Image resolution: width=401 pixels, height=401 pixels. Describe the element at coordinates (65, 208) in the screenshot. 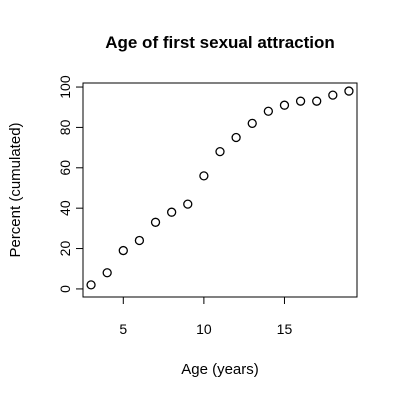

I see `y-tick-label: 40` at that location.